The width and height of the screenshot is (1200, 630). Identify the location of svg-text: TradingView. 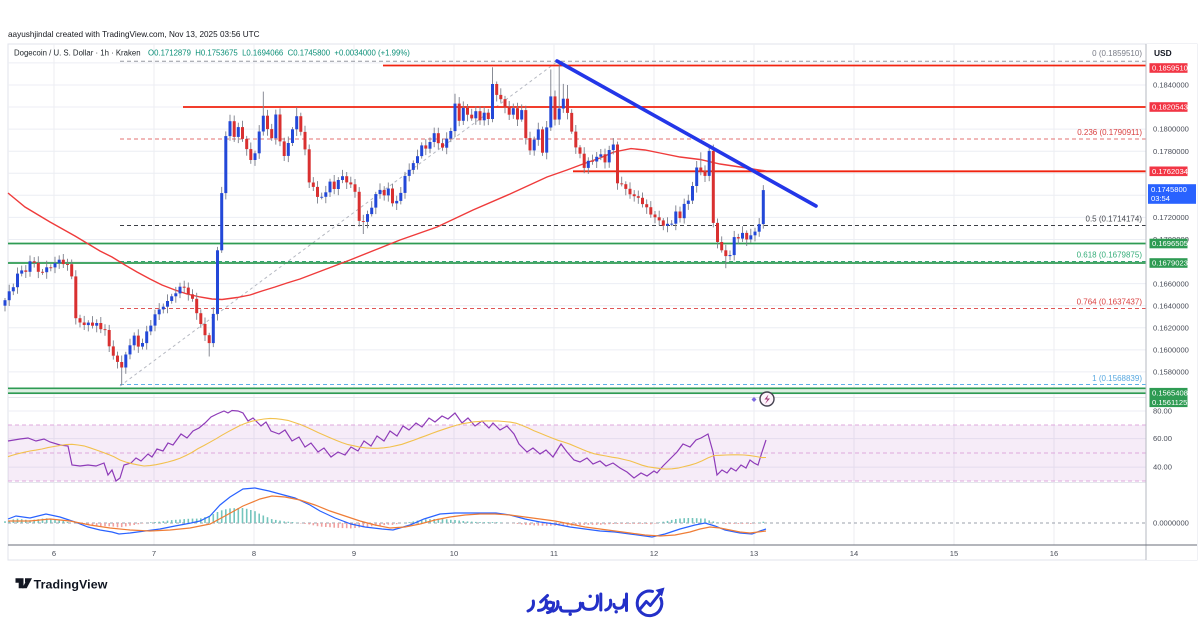
(71, 585).